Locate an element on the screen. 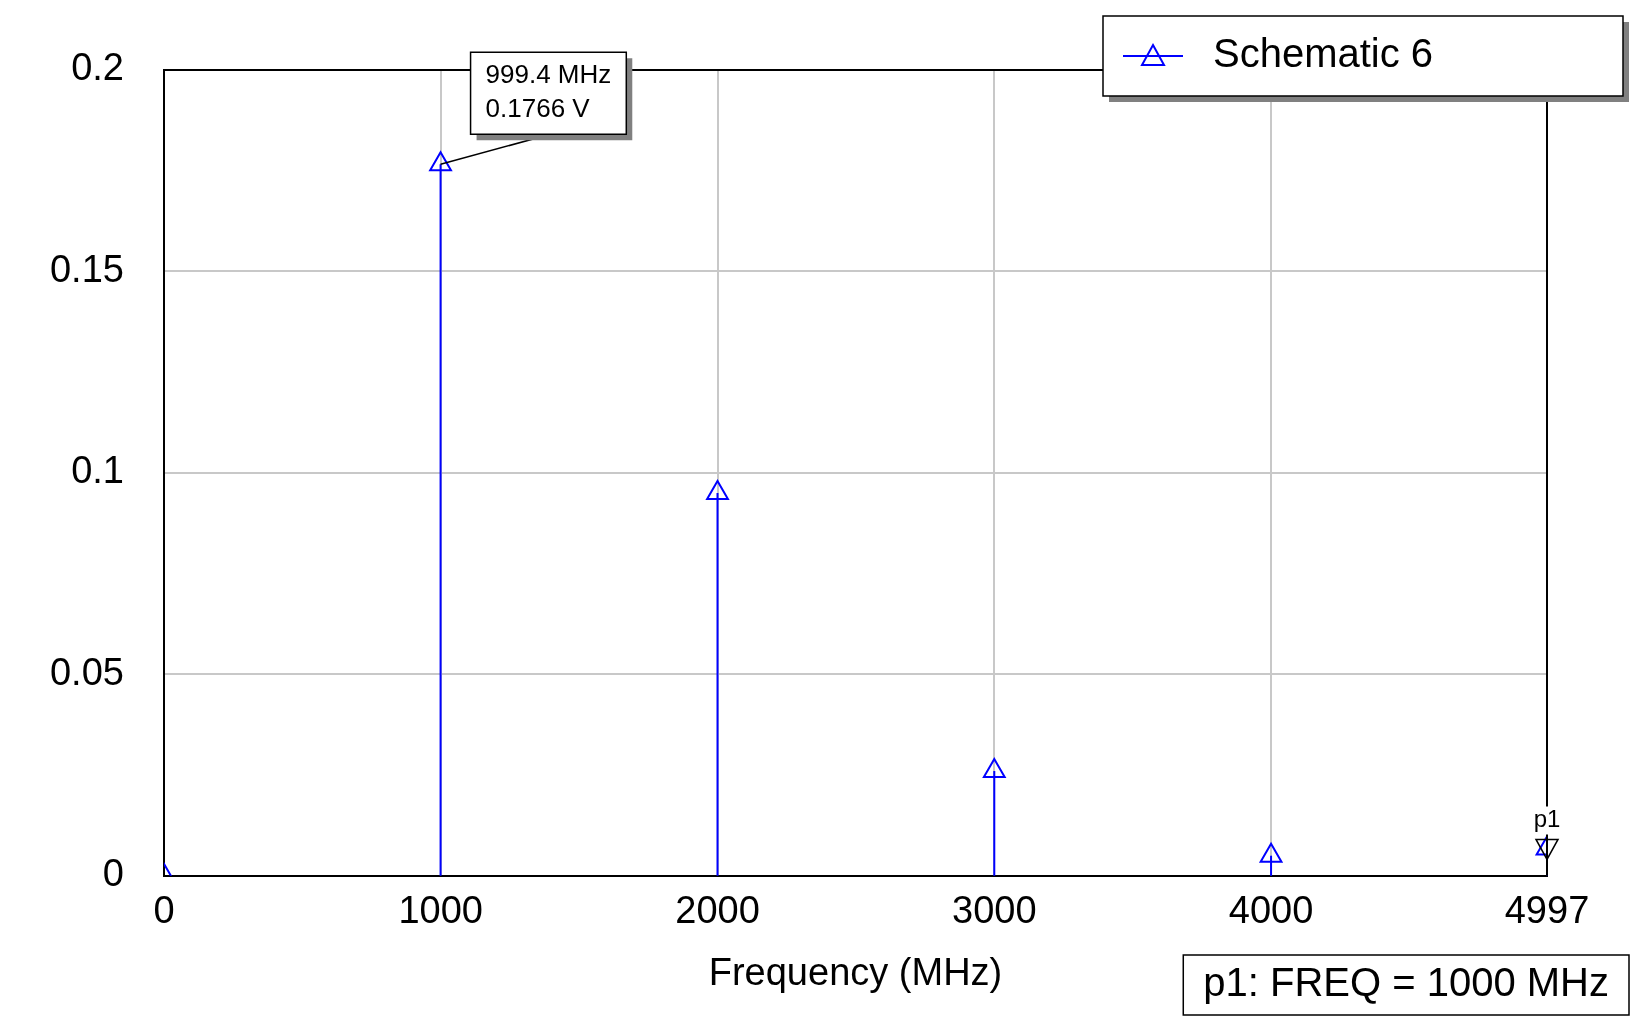 The image size is (1637, 1021). x-tick-label: 3000 is located at coordinates (994, 910).